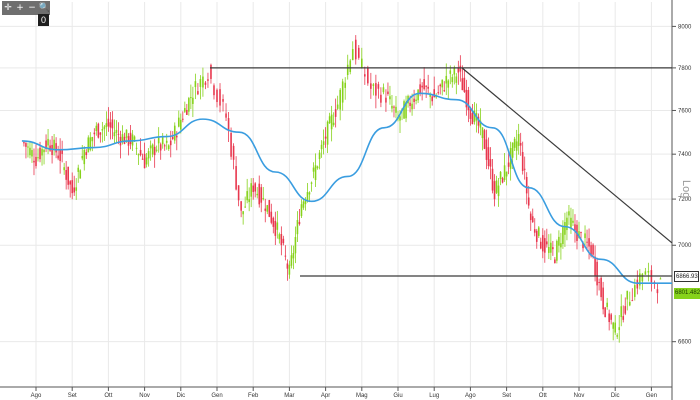  Describe the element at coordinates (685, 246) in the screenshot. I see `y-tick-label: 7000` at that location.